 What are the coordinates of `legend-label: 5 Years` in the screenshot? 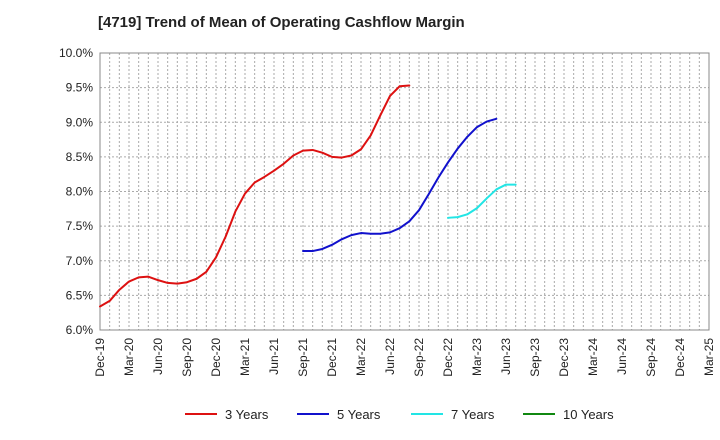 It's located at (359, 414).